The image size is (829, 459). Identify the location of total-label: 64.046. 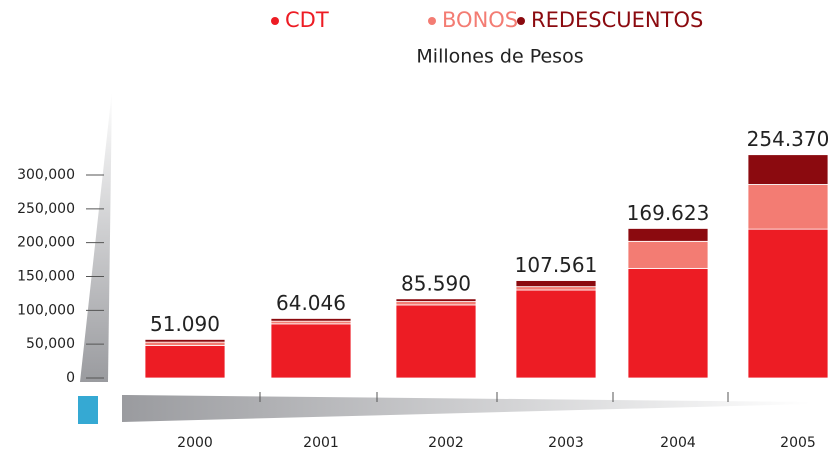
(311, 303).